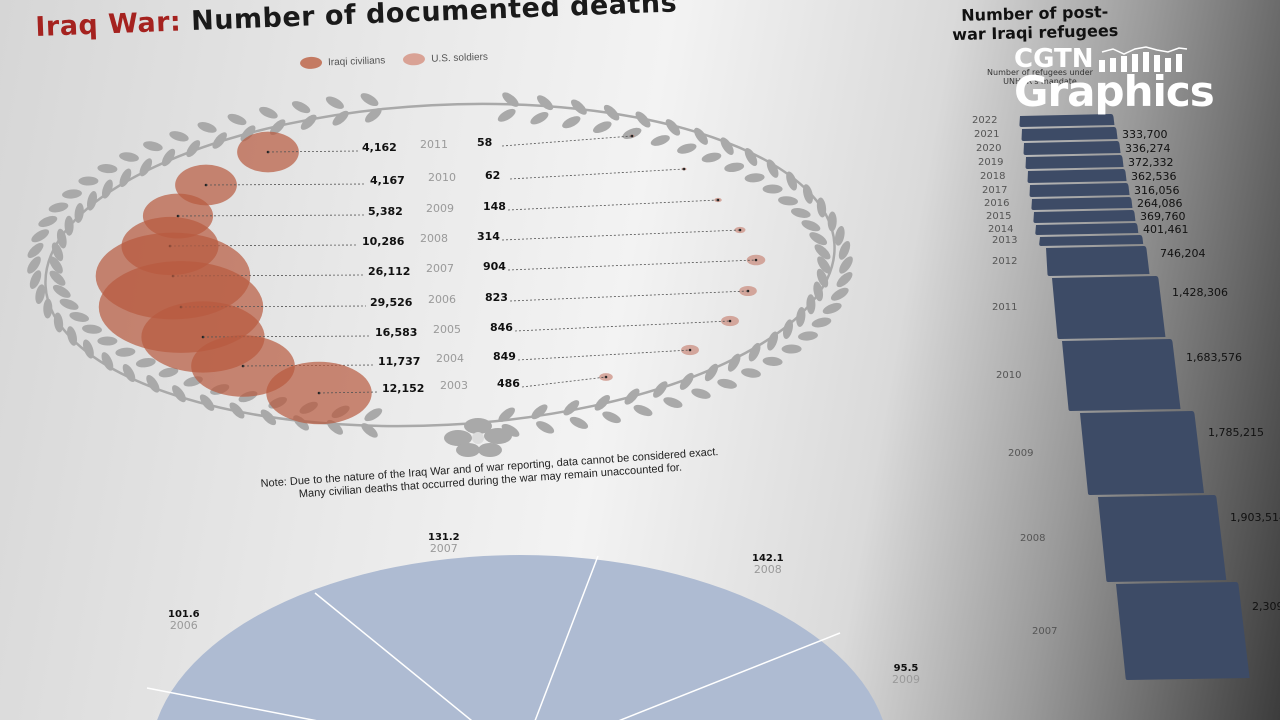  What do you see at coordinates (393, 60) in the screenshot?
I see `legend: Iraqi civilians U.S. soldiers` at bounding box center [393, 60].